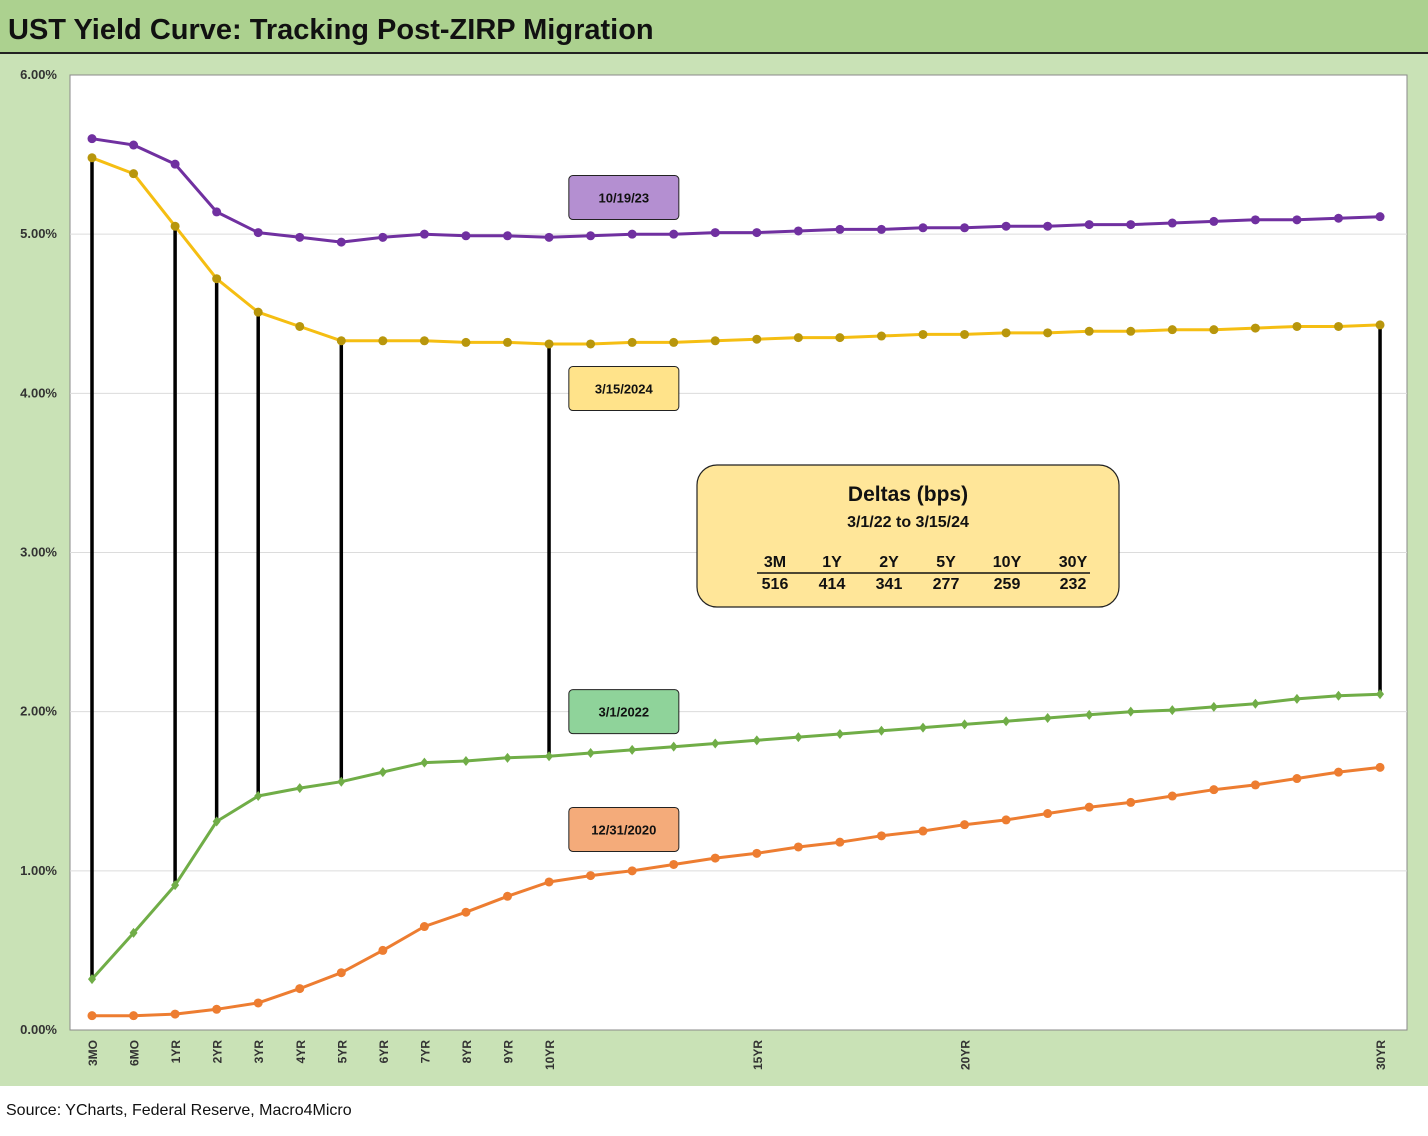  Describe the element at coordinates (624, 829) in the screenshot. I see `series-label: 12/31/2020` at that location.